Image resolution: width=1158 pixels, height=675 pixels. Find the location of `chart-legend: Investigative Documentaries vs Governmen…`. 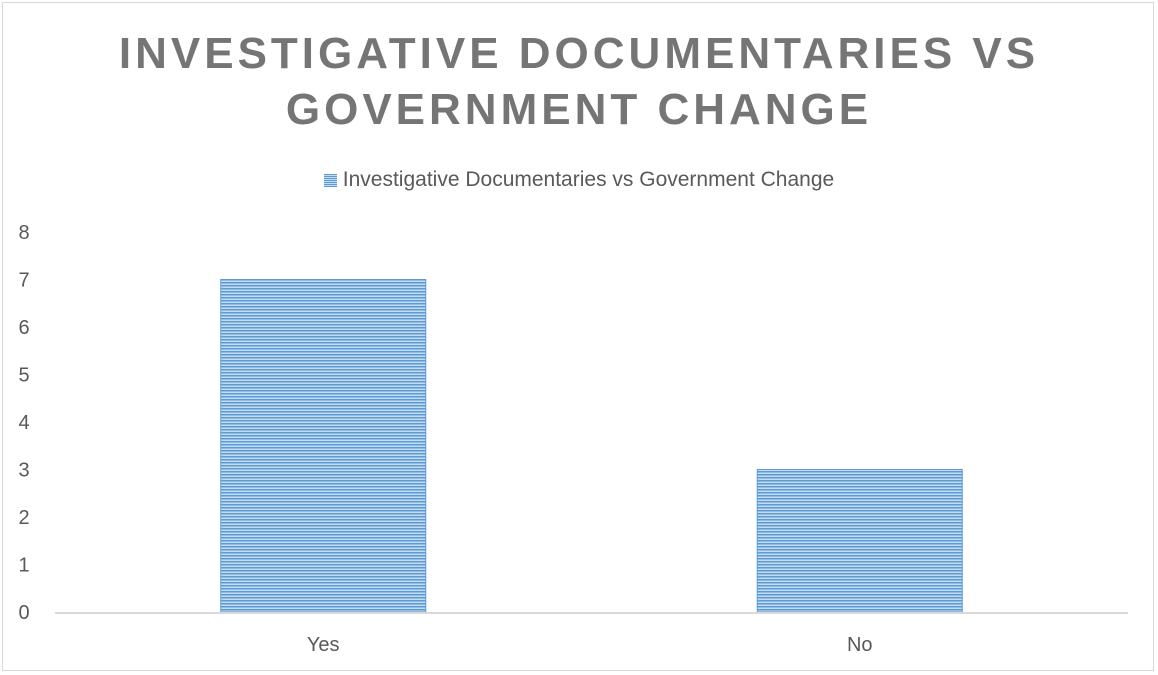

chart-legend: Investigative Documentaries vs Governmen… is located at coordinates (579, 180).